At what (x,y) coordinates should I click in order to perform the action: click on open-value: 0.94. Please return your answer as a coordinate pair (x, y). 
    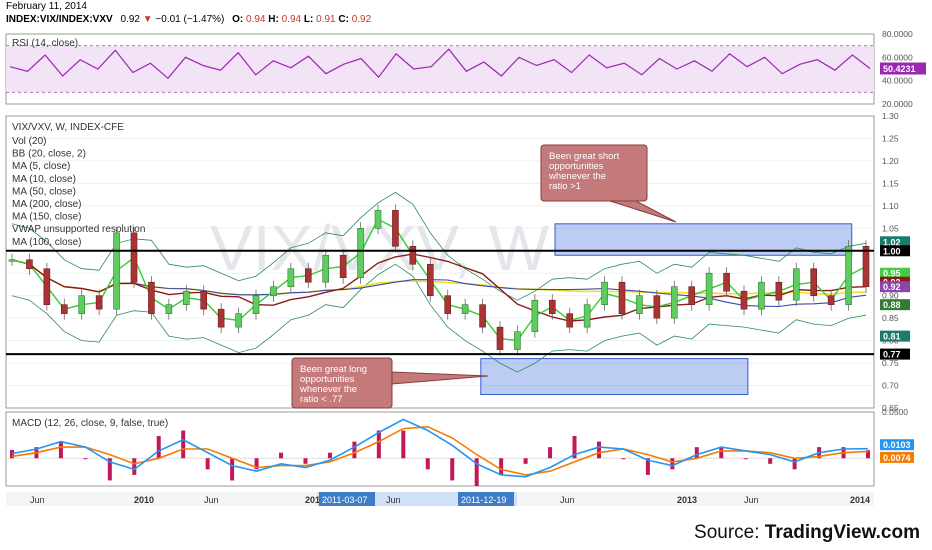
    Looking at the image, I should click on (256, 19).